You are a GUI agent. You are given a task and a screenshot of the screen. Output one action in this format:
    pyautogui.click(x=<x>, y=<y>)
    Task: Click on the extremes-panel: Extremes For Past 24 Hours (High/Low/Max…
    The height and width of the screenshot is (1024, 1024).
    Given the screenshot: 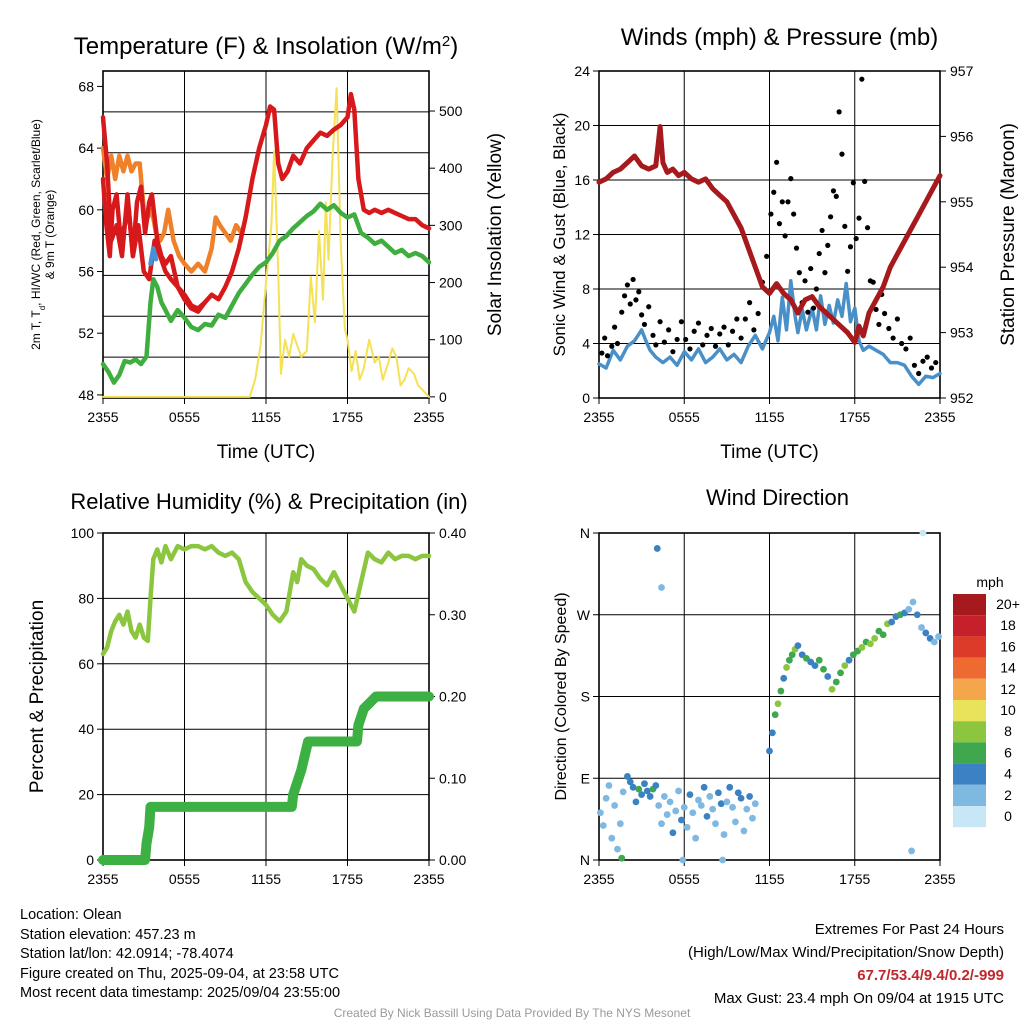 What is the action you would take?
    pyautogui.click(x=846, y=964)
    